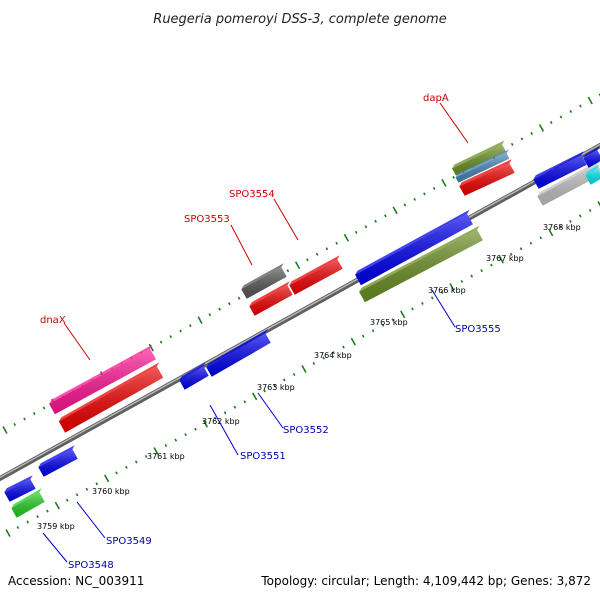 The width and height of the screenshot is (600, 600). Describe the element at coordinates (271, 298) in the screenshot. I see `gene-block-red-small` at that location.